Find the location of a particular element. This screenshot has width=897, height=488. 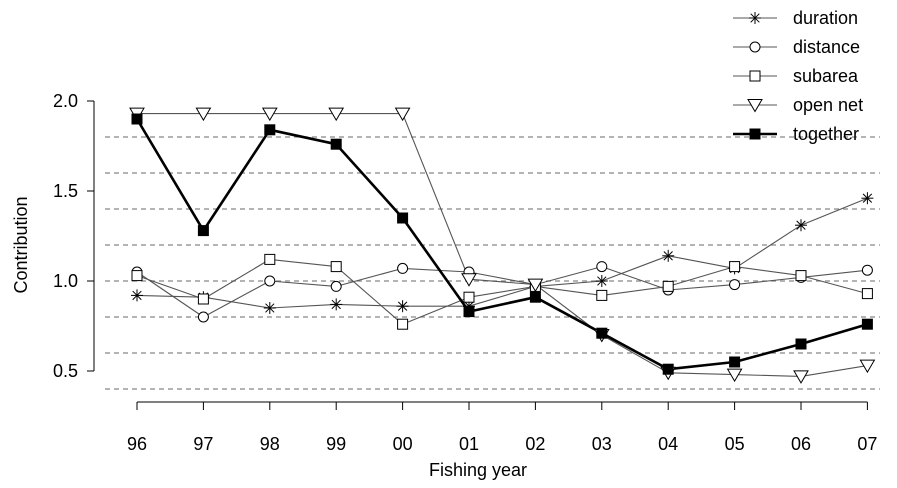

y-tick-label: 1.0 is located at coordinates (65, 281).